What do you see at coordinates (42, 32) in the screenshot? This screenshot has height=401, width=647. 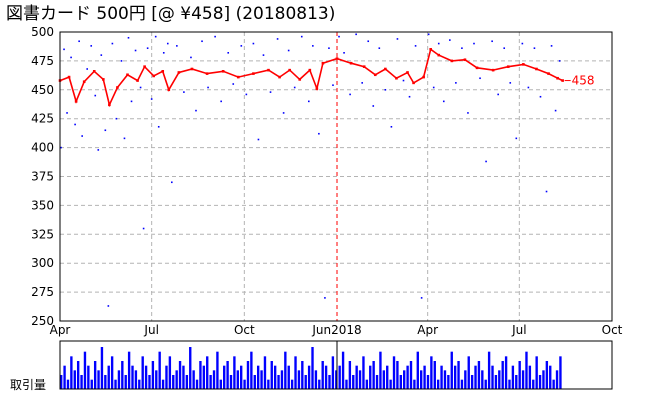 I see `y-tick-label: 500` at bounding box center [42, 32].